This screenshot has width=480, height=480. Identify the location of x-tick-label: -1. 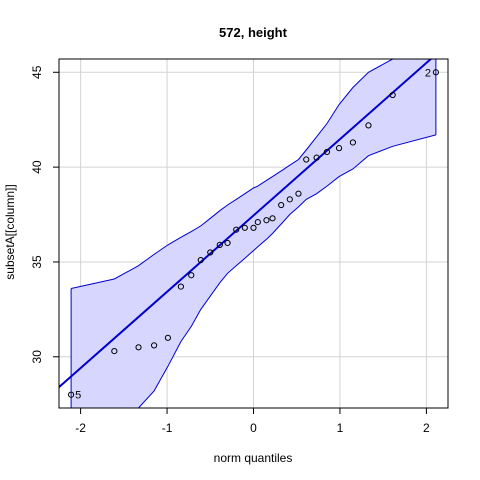
(167, 428).